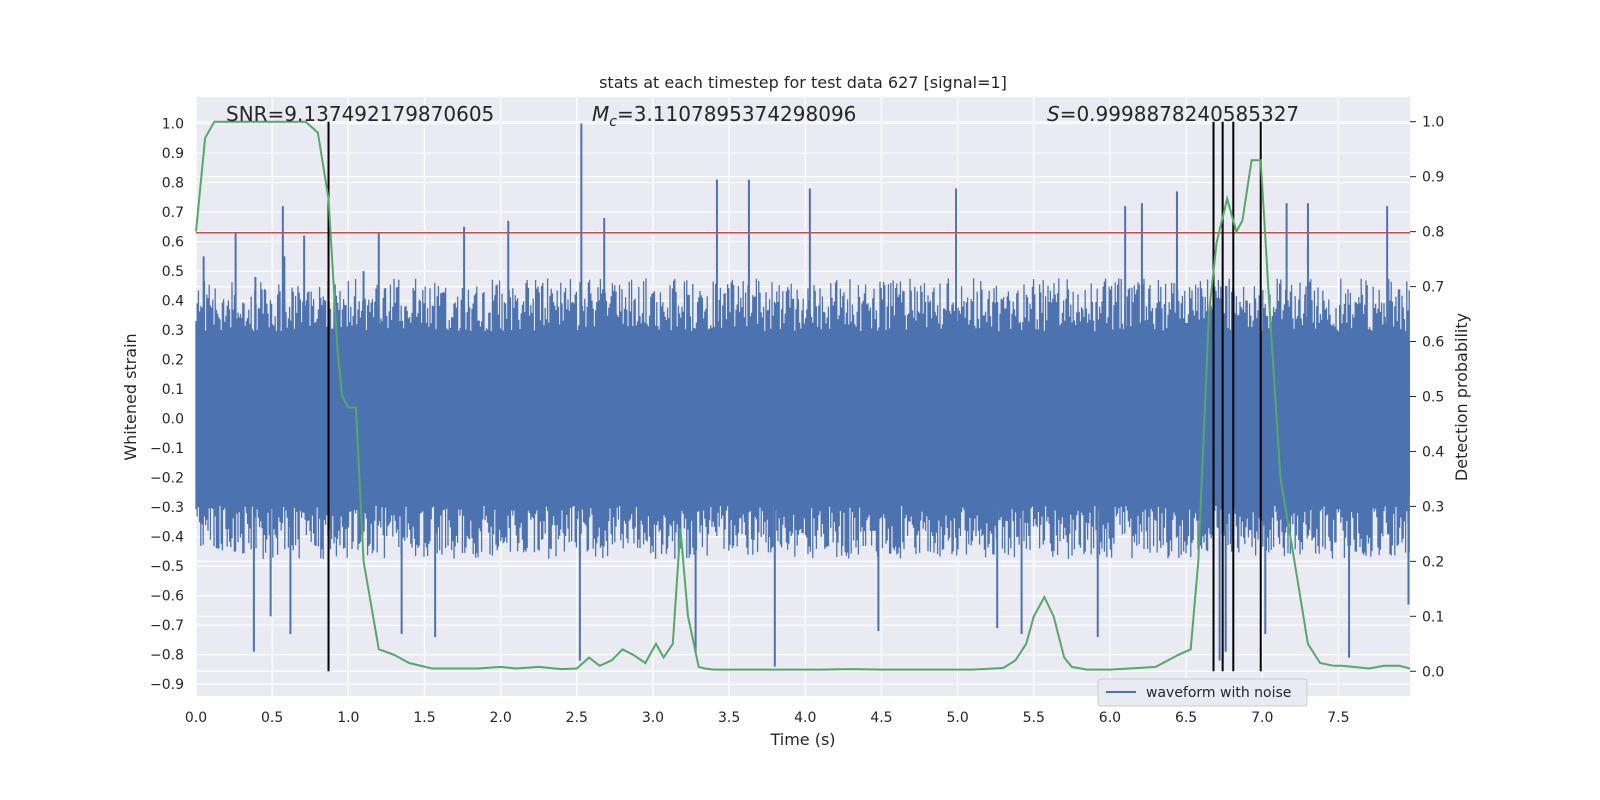  What do you see at coordinates (881, 718) in the screenshot?
I see `x-tick-label: 4.5` at bounding box center [881, 718].